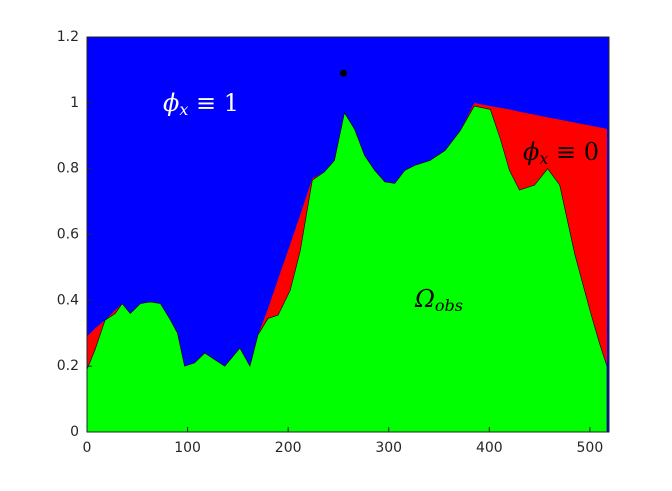  What do you see at coordinates (74, 432) in the screenshot?
I see `y-tick-label: 0` at bounding box center [74, 432].